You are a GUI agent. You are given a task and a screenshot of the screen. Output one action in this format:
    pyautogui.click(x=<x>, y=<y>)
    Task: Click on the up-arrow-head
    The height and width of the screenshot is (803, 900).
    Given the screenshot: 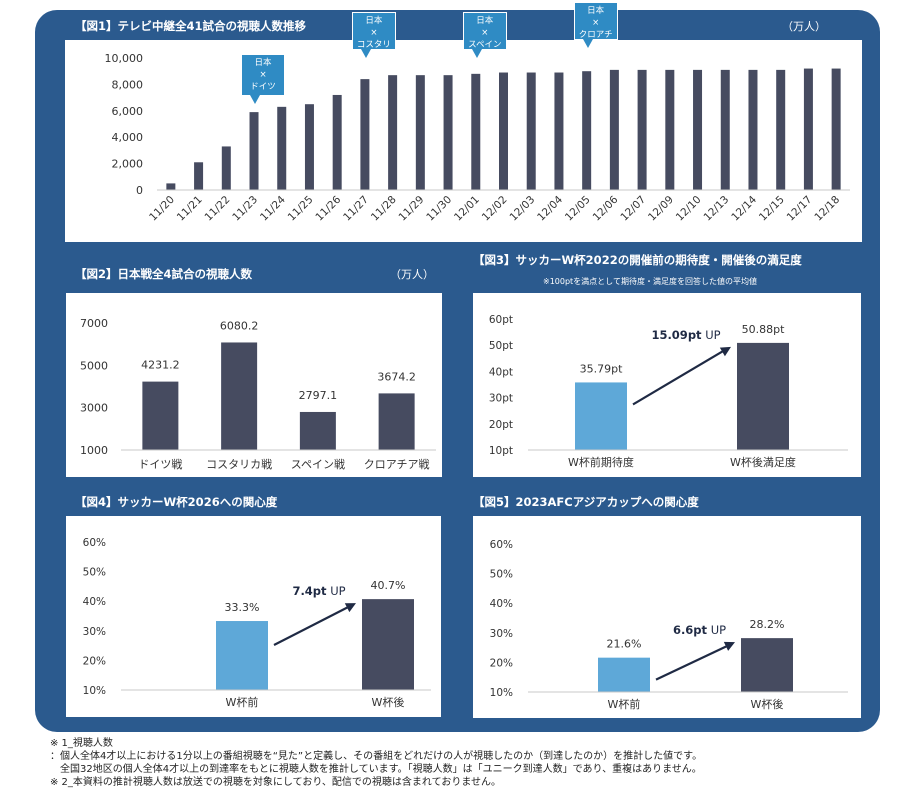 What is the action you would take?
    pyautogui.click(x=350, y=608)
    